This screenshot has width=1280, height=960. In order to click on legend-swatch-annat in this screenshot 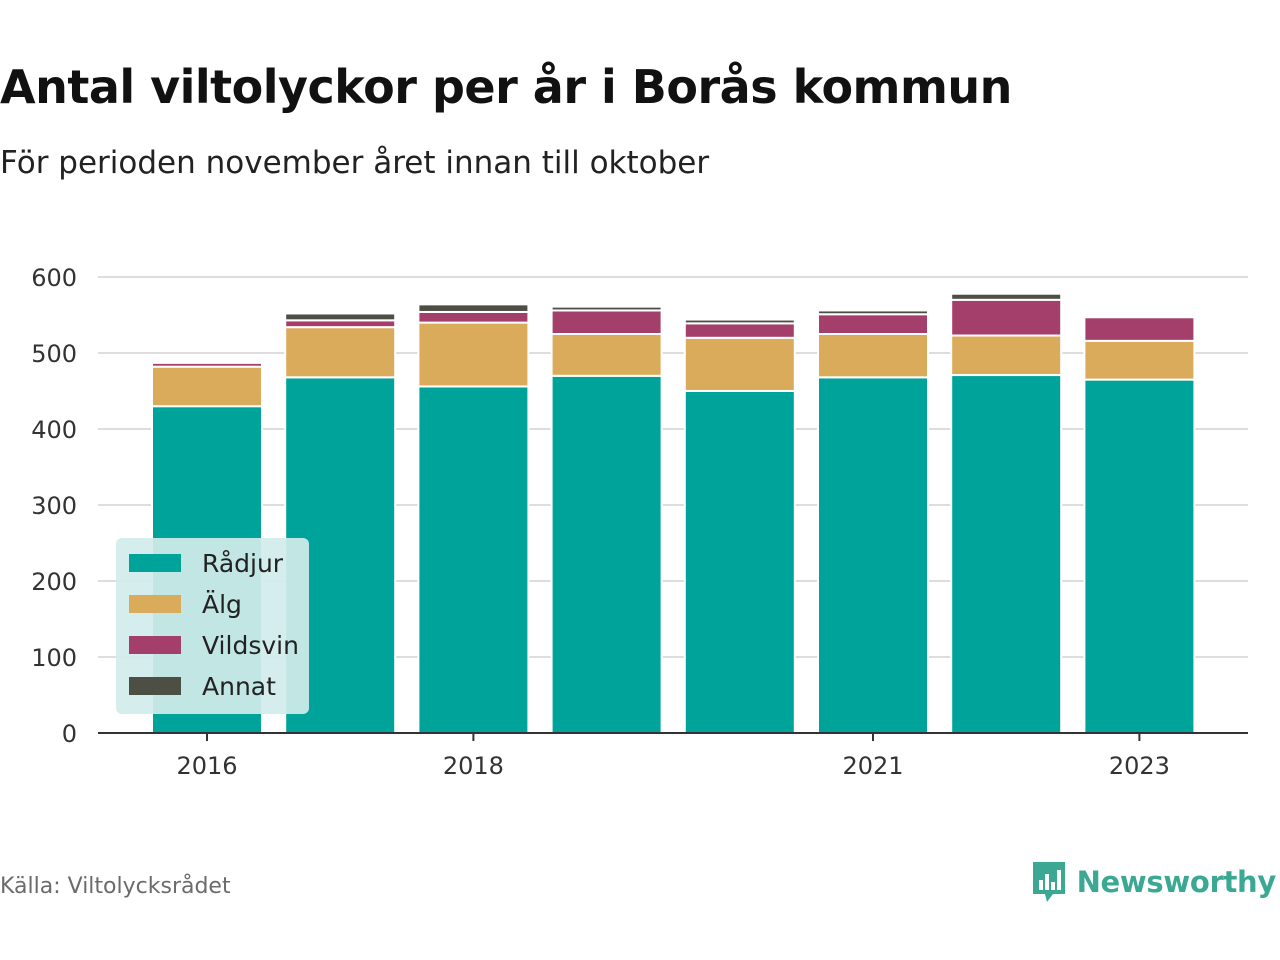, I will do `click(155, 686)`.